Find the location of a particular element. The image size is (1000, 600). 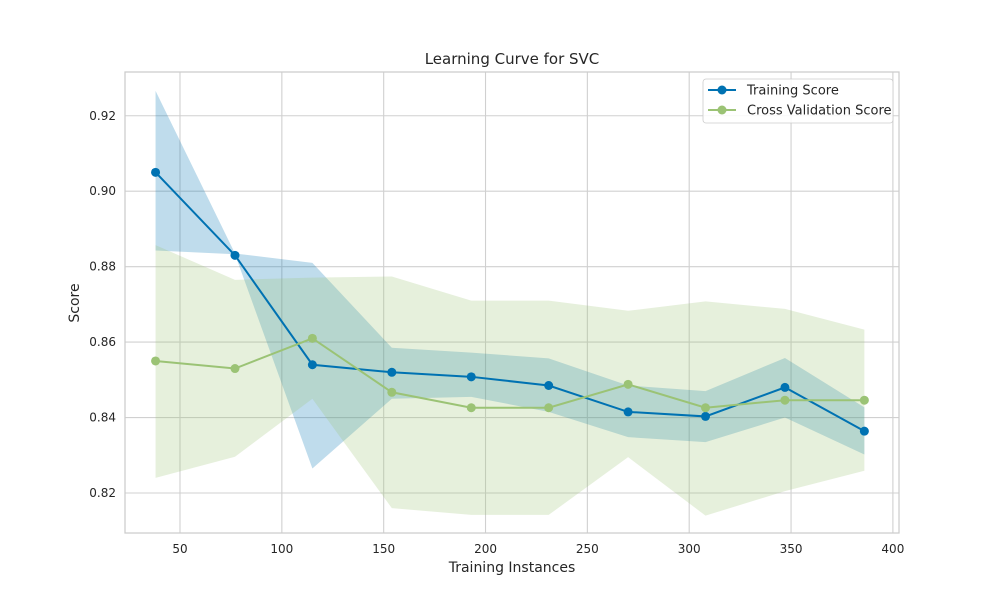

chart-title: Learning Curve for SVC is located at coordinates (512, 59).